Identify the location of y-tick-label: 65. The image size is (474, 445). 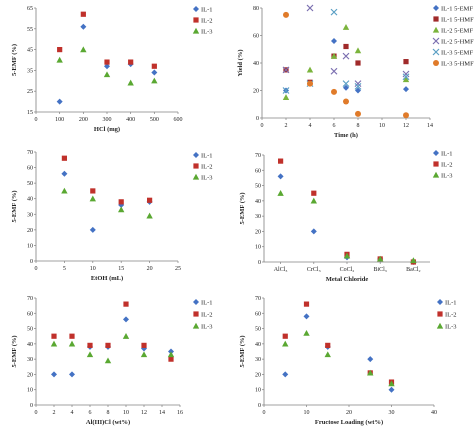
(30, 9).